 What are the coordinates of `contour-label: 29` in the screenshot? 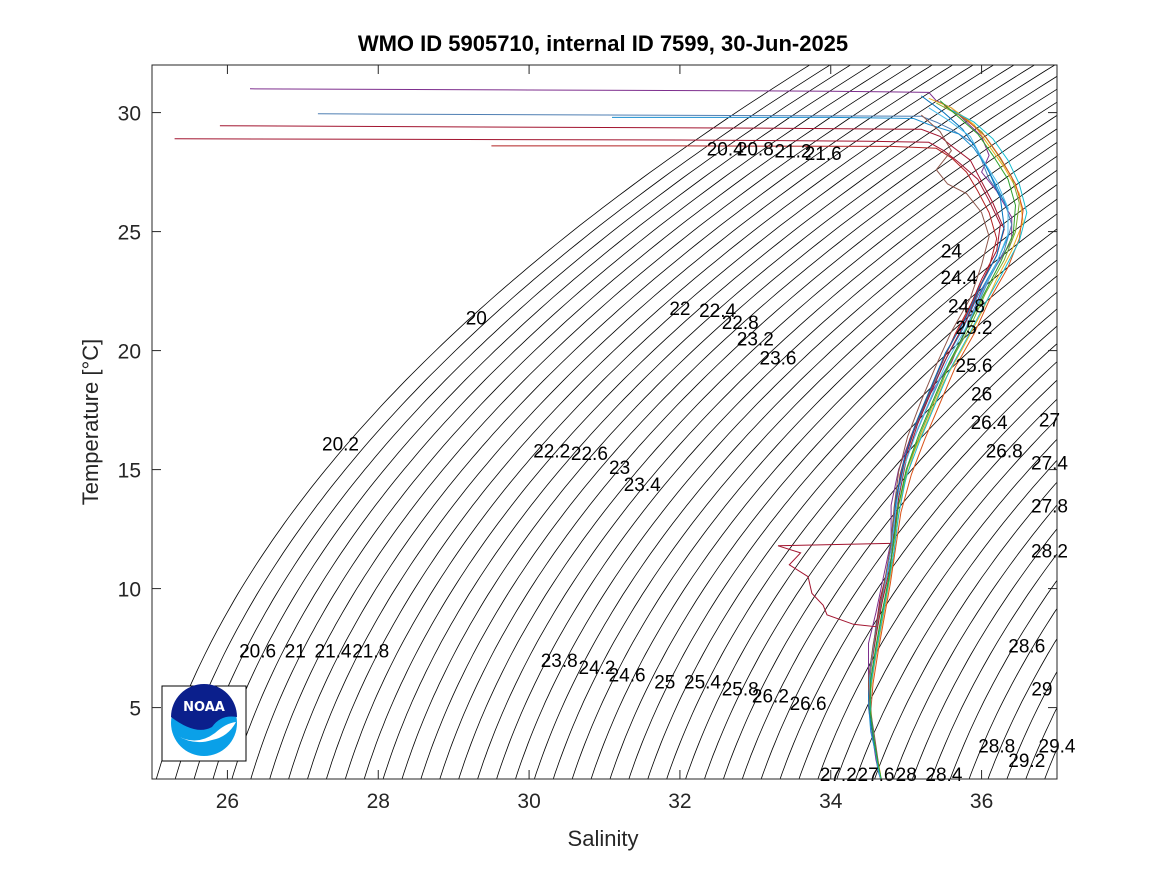 It's located at (1041, 690).